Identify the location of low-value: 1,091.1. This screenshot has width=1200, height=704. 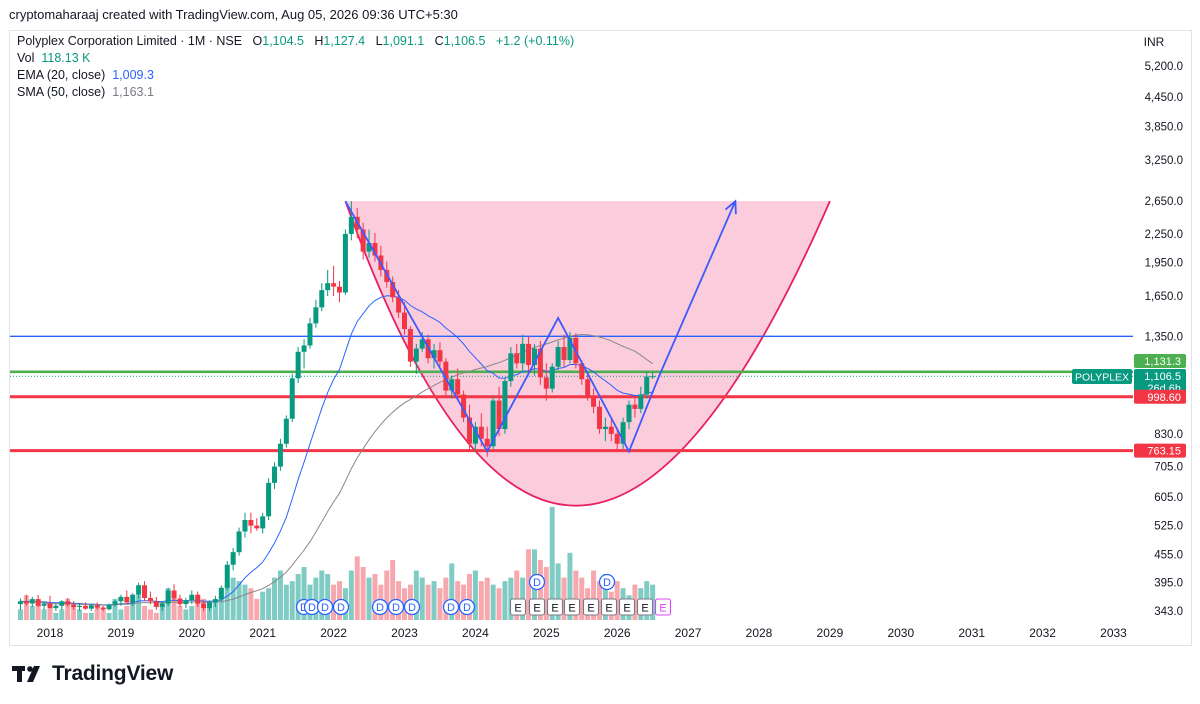
(403, 41).